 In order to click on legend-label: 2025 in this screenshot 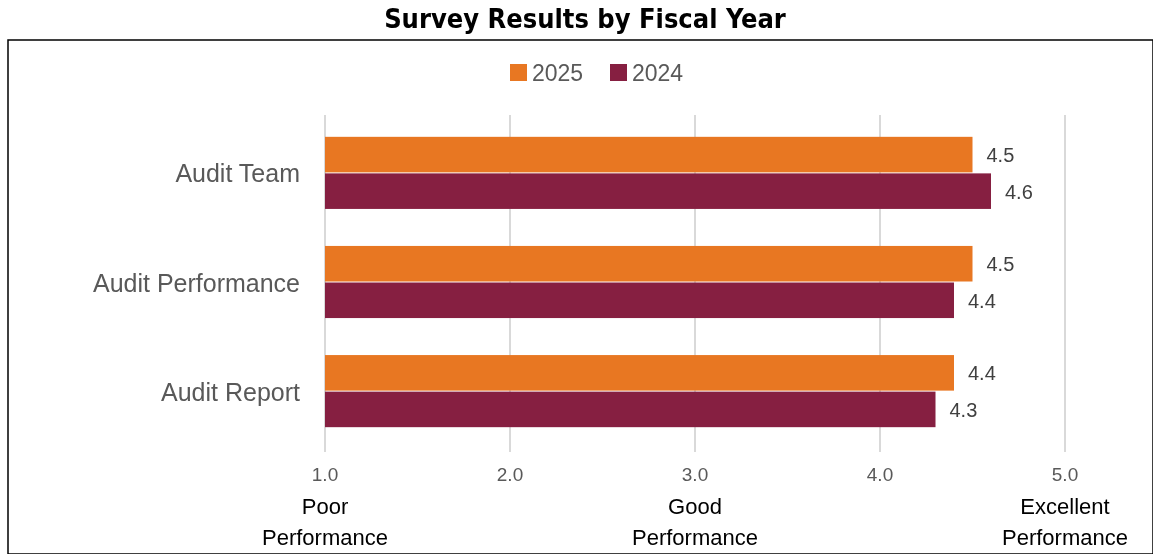, I will do `click(558, 73)`.